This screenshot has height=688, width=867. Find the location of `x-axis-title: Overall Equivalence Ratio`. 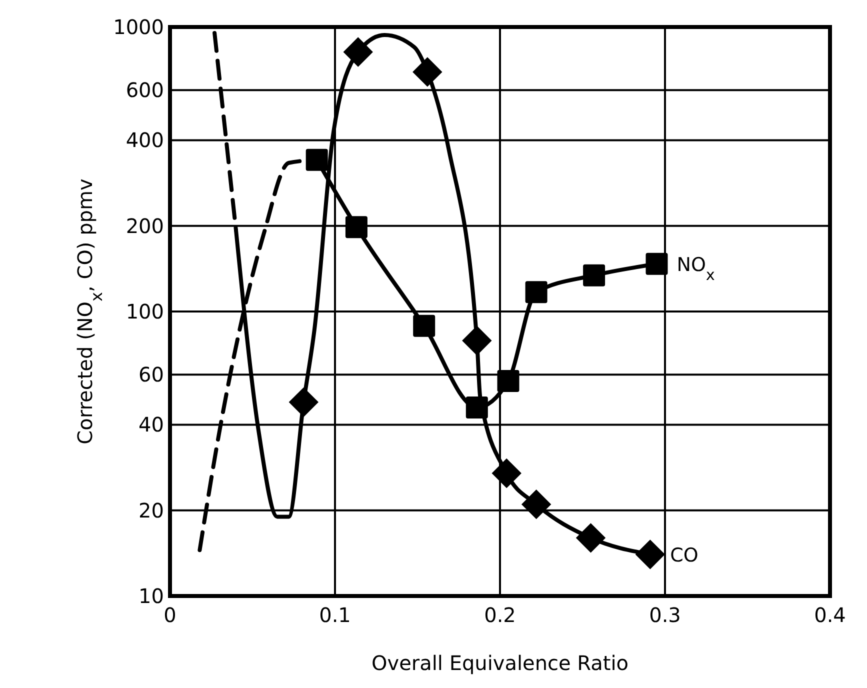

x-axis-title: Overall Equivalence Ratio is located at coordinates (500, 663).